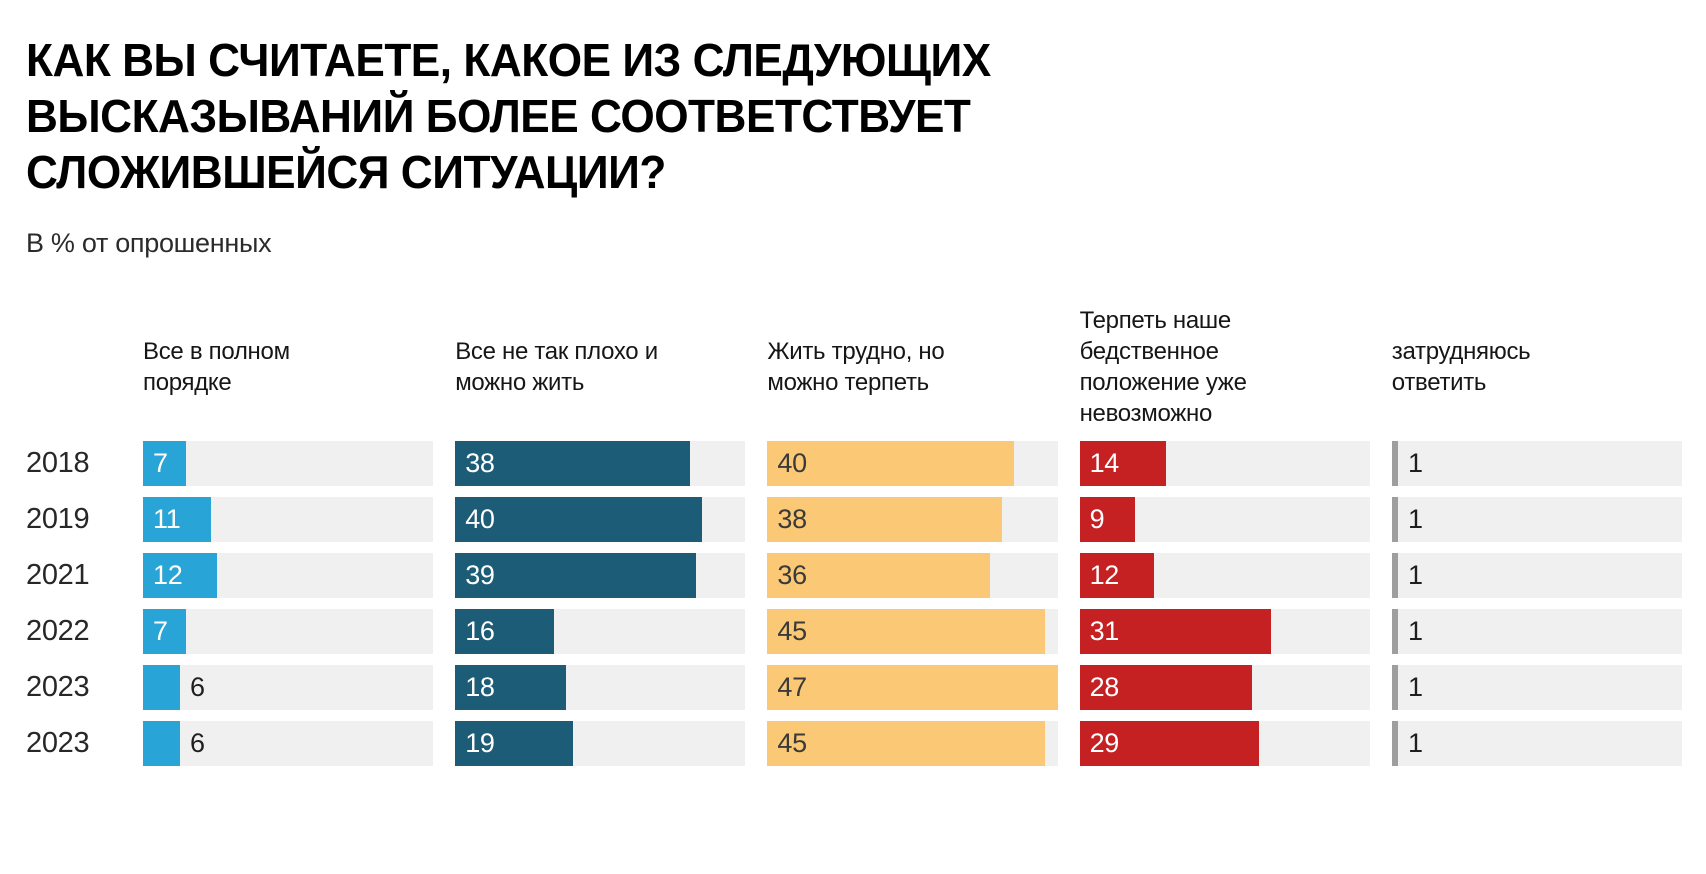  Describe the element at coordinates (480, 743) in the screenshot. I see `bar-value: 19` at that location.